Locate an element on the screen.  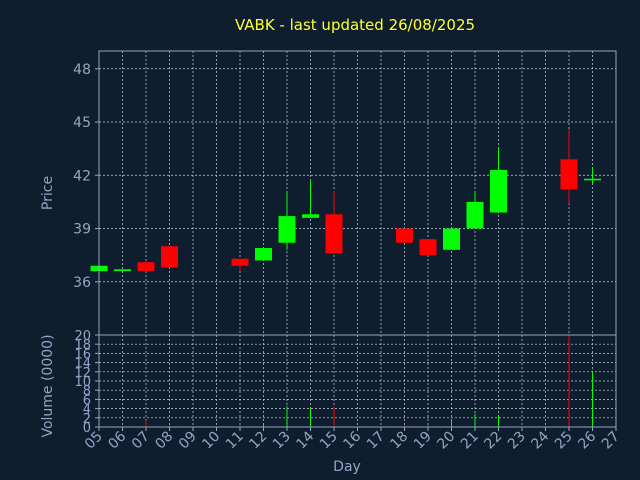
x-tick-label: 24 is located at coordinates (540, 440).